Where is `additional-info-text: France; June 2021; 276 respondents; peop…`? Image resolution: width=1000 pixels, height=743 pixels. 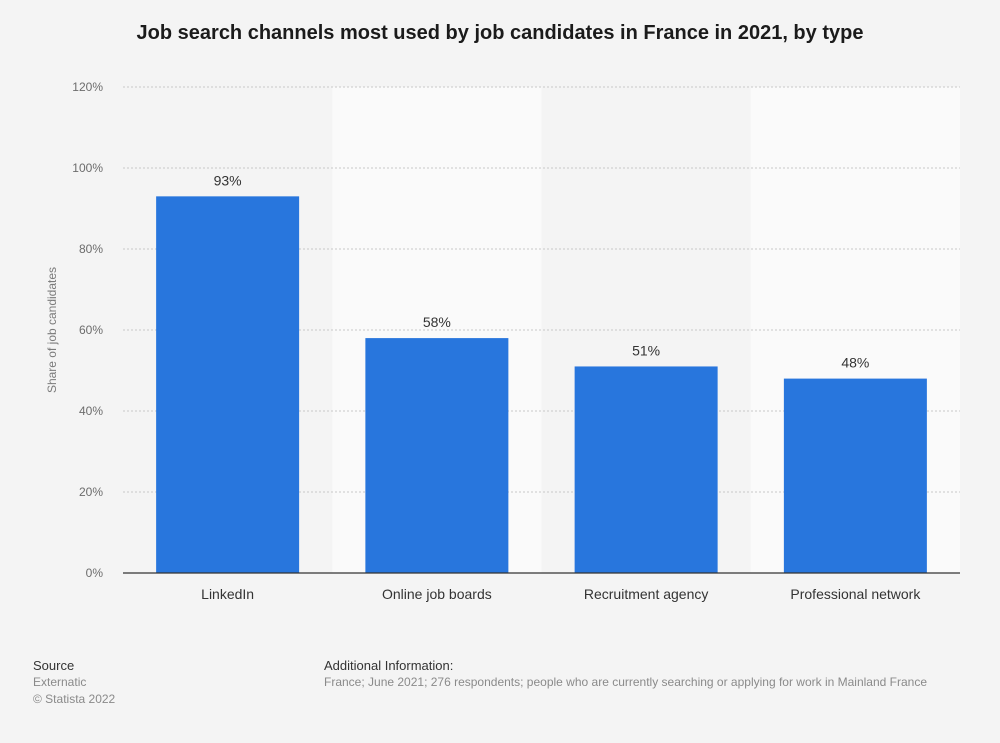 additional-info-text: France; June 2021; 276 respondents; peop… is located at coordinates (626, 682).